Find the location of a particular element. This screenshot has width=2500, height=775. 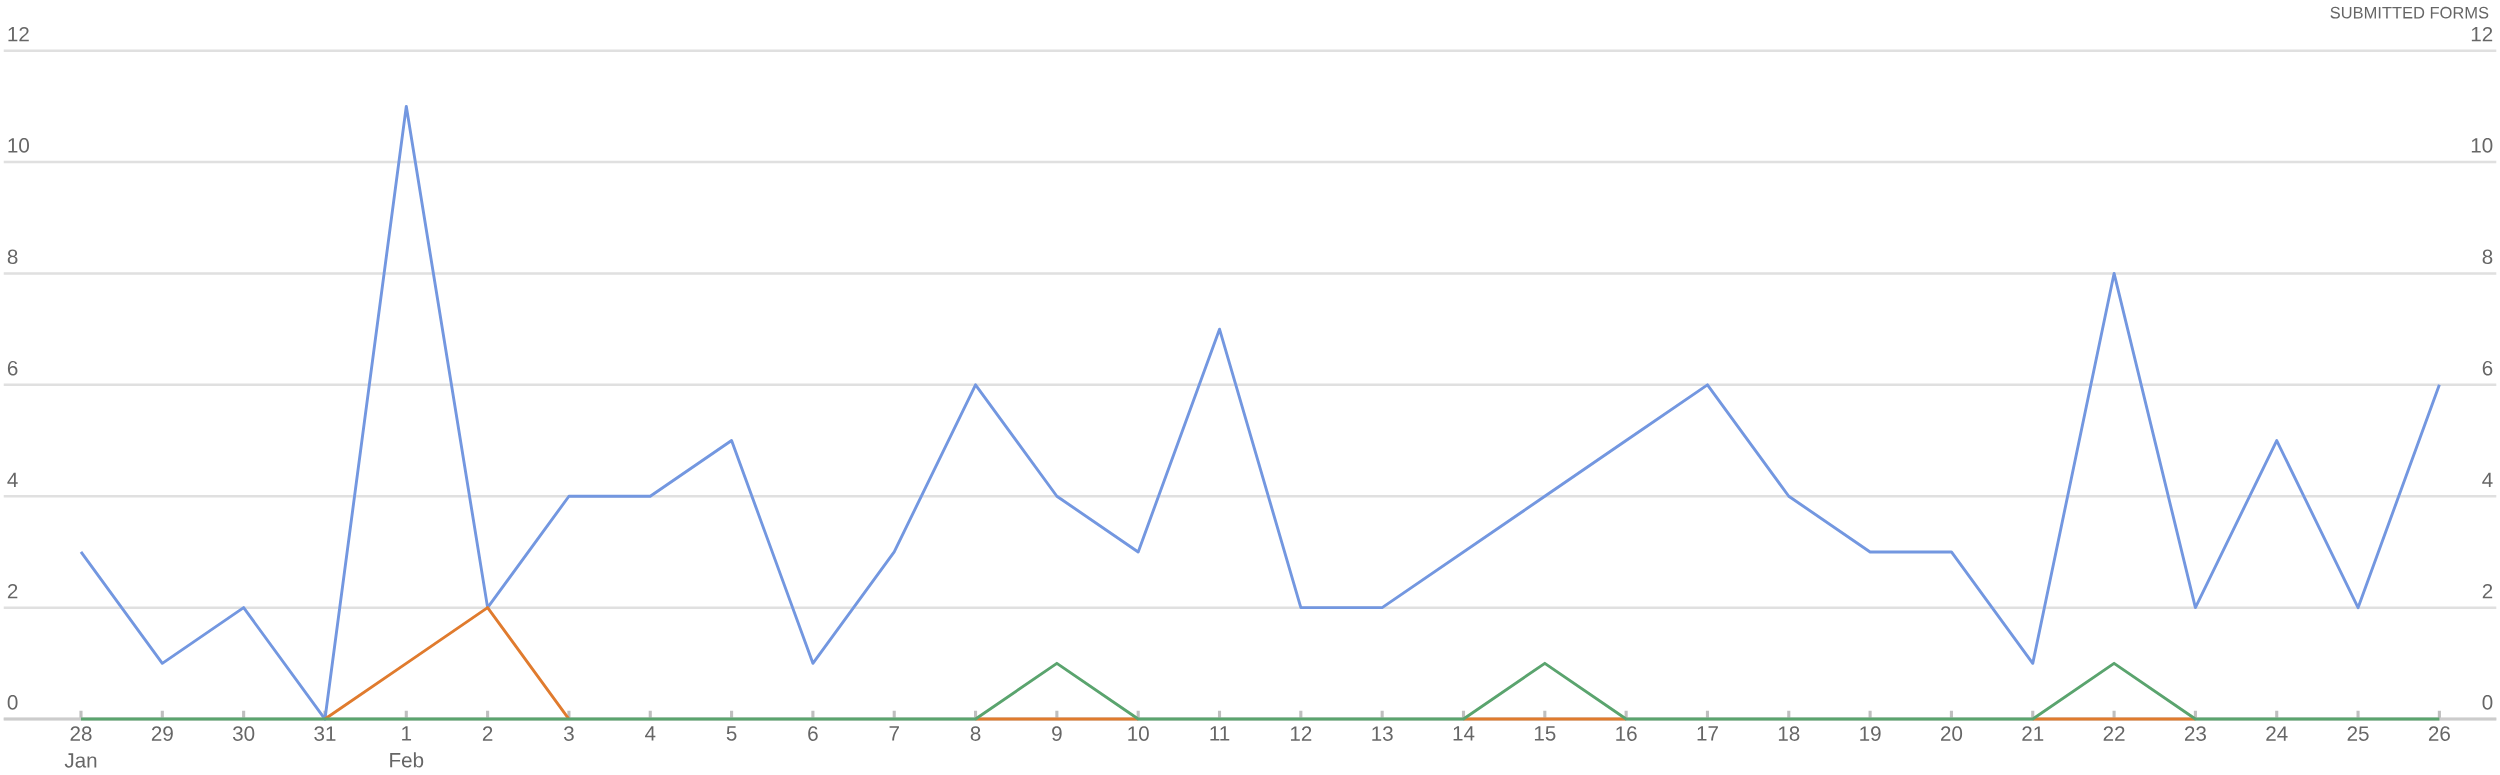

x-tick-label: 6 is located at coordinates (813, 734).